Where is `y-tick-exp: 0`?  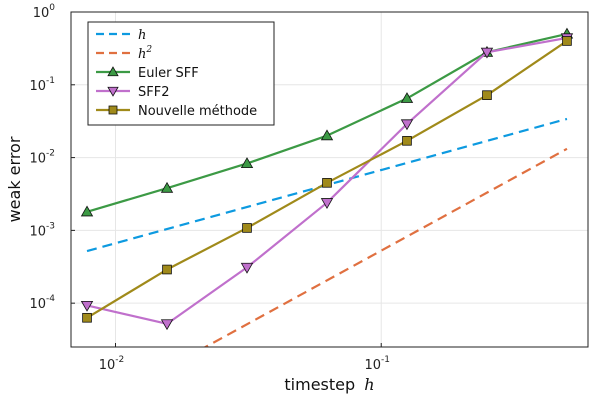
y-tick-exp: 0 is located at coordinates (52, 8).